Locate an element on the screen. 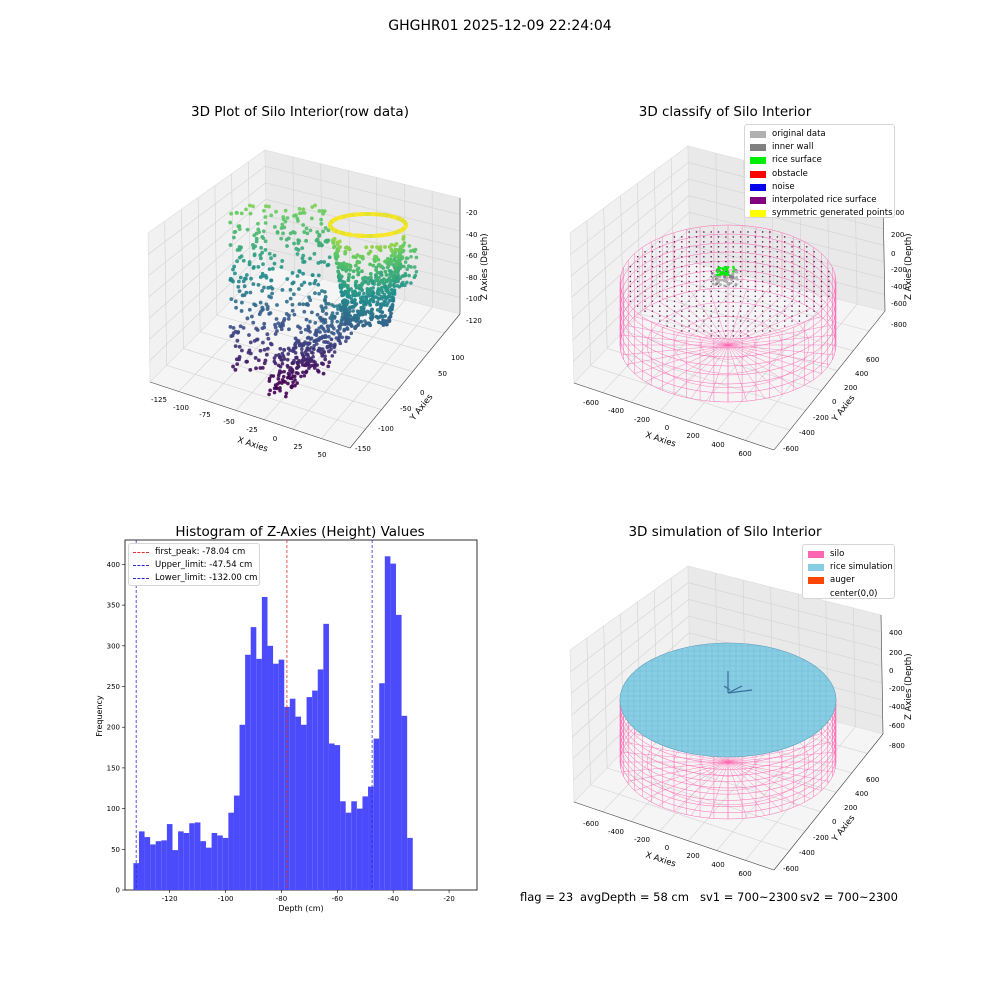 This screenshot has height=1000, width=1000. histogram-bar is located at coordinates (331, 816).